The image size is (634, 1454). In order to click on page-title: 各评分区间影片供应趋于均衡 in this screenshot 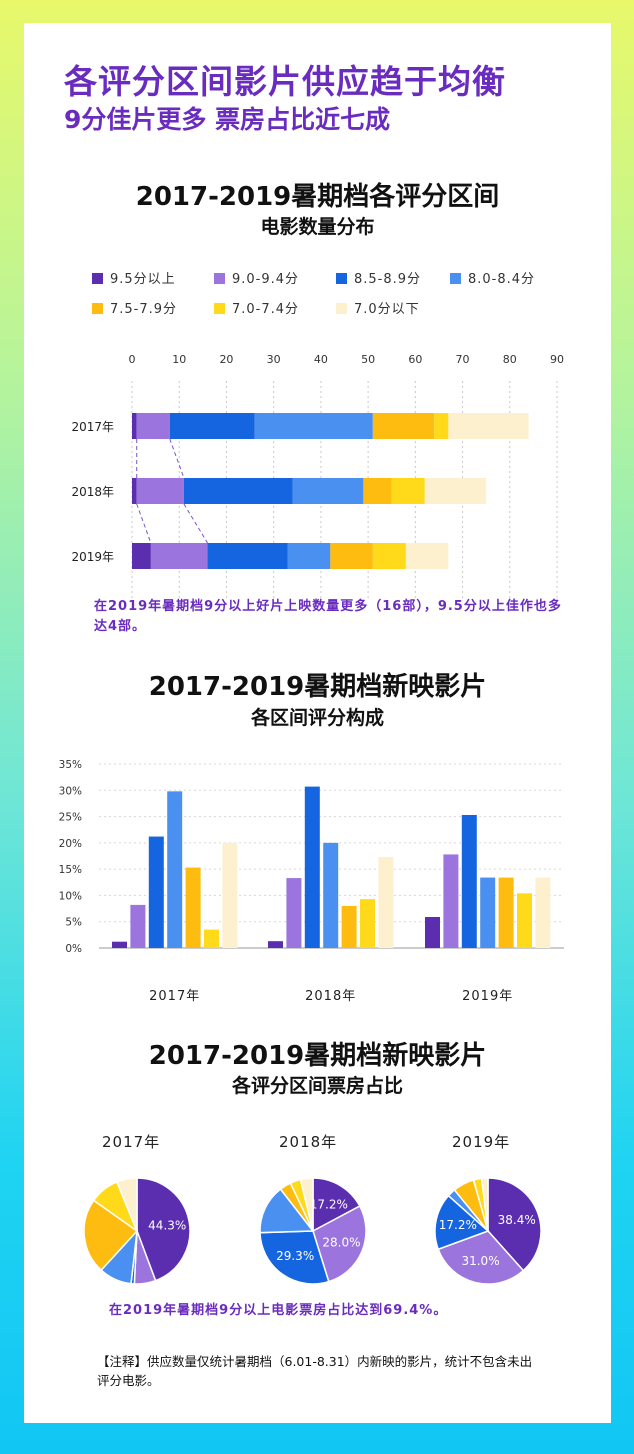, I will do `click(285, 81)`.